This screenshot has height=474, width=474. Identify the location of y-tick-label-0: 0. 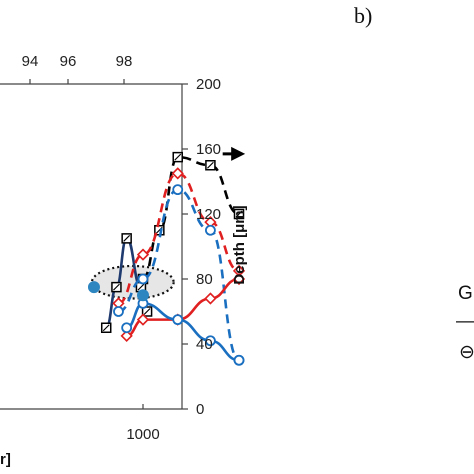
(200, 409).